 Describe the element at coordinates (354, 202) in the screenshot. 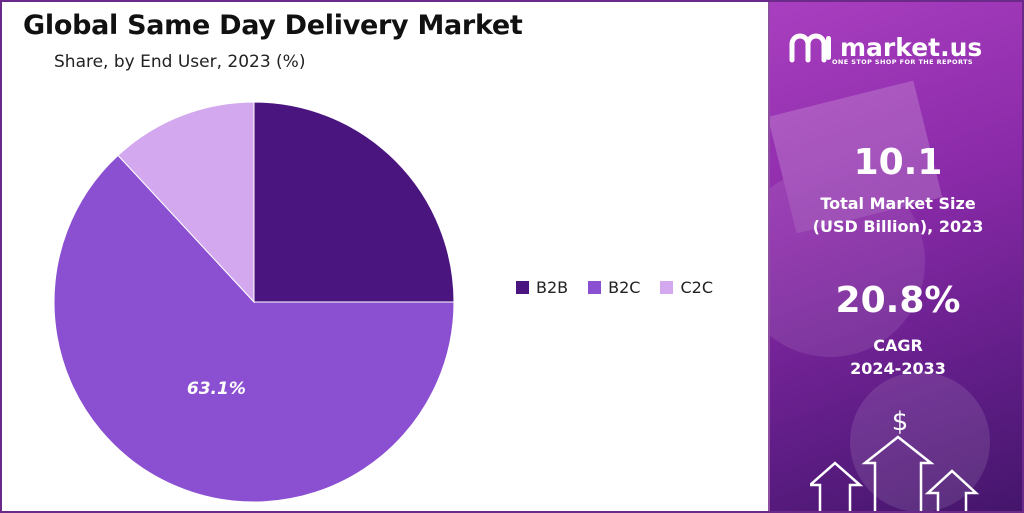

I see `pie-slice-b2b` at that location.